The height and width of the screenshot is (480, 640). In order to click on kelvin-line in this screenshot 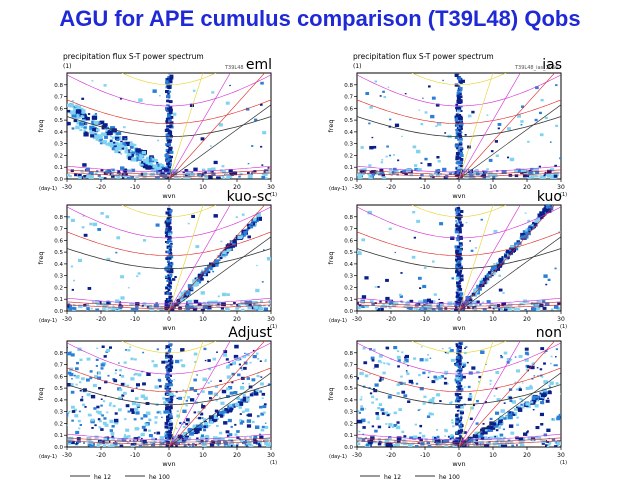, I will do `click(507, 394)`.